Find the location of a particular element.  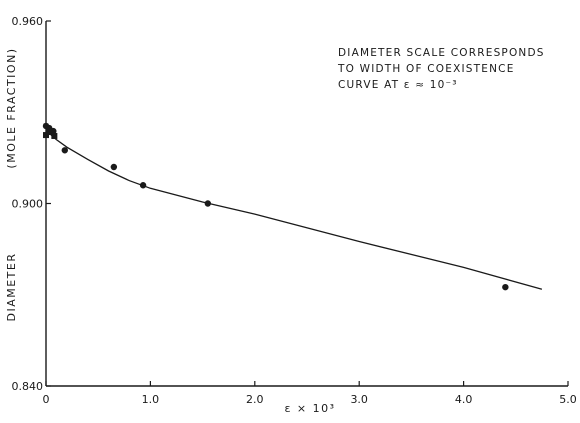

annotation-line-1: DIAMETER SCALE CORRESPONDS is located at coordinates (441, 53).